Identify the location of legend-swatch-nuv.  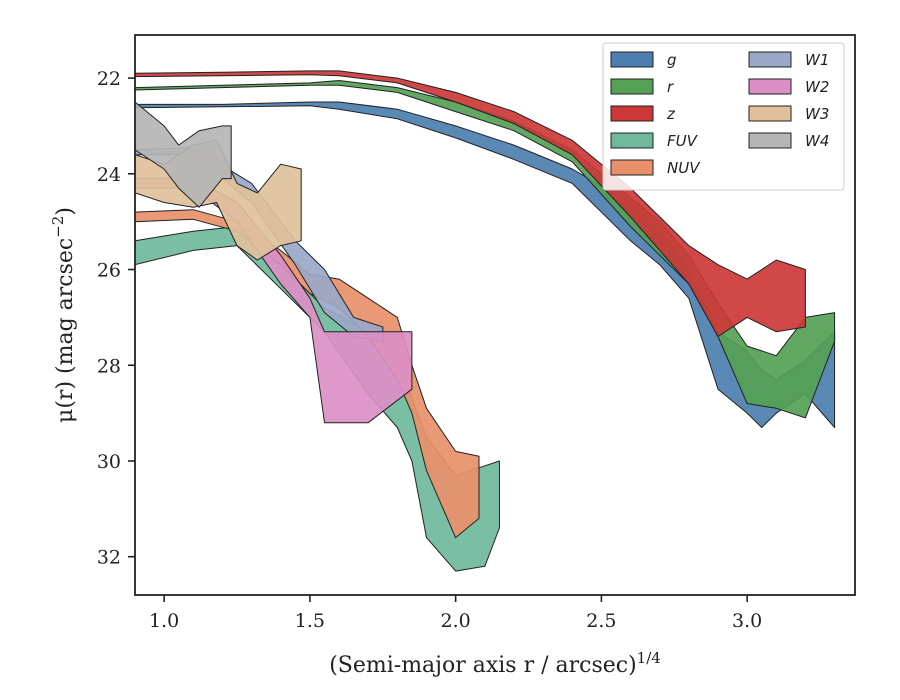
(632, 167).